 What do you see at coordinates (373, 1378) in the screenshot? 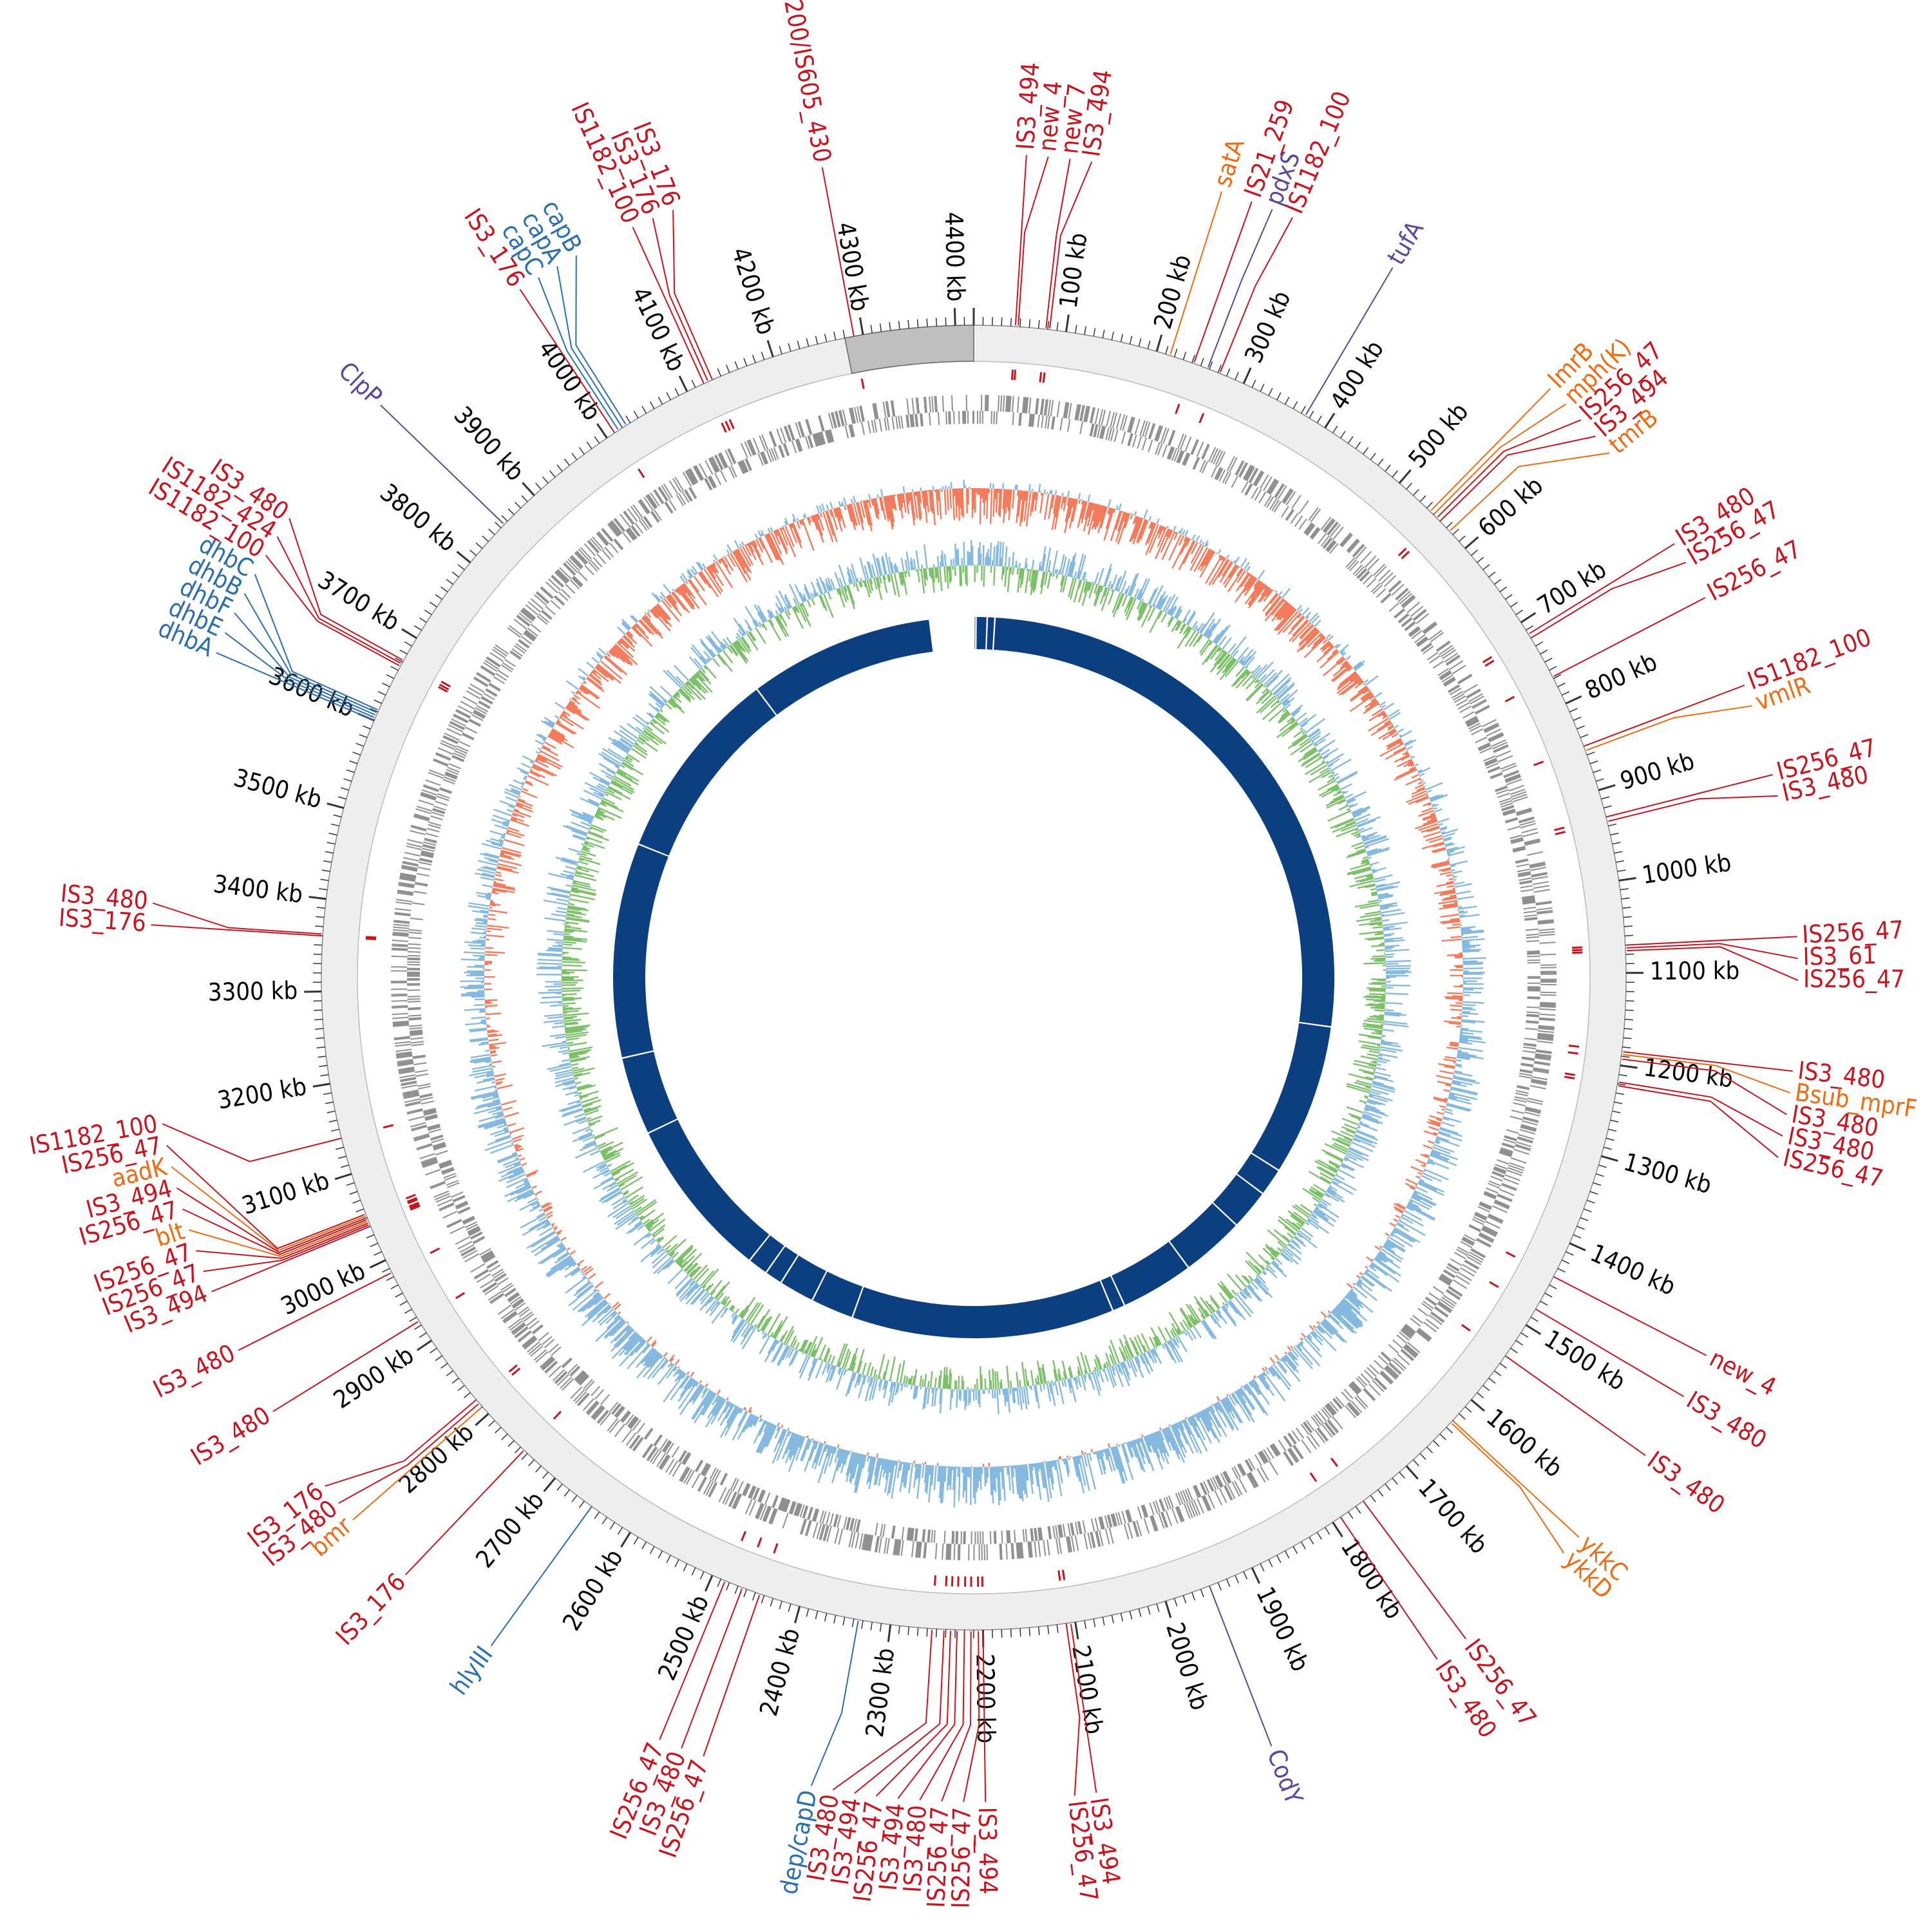
I see `tick-label: 2900 kb` at bounding box center [373, 1378].